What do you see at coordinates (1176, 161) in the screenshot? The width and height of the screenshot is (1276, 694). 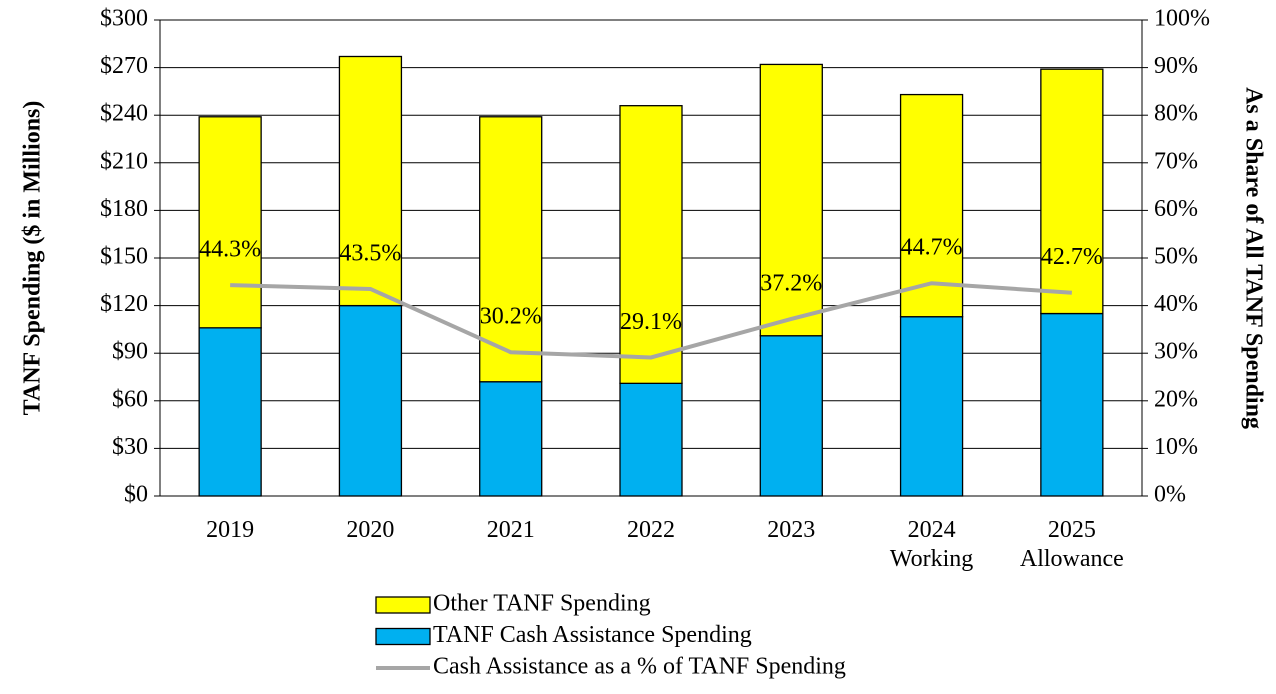 I see `y2-tick-label: 70%` at bounding box center [1176, 161].